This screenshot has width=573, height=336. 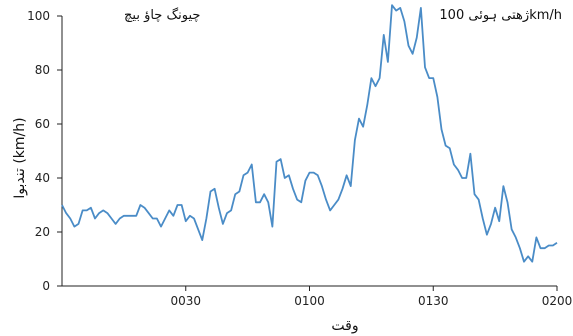 What do you see at coordinates (185, 301) in the screenshot?
I see `x-tick-label: 0030` at bounding box center [185, 301].